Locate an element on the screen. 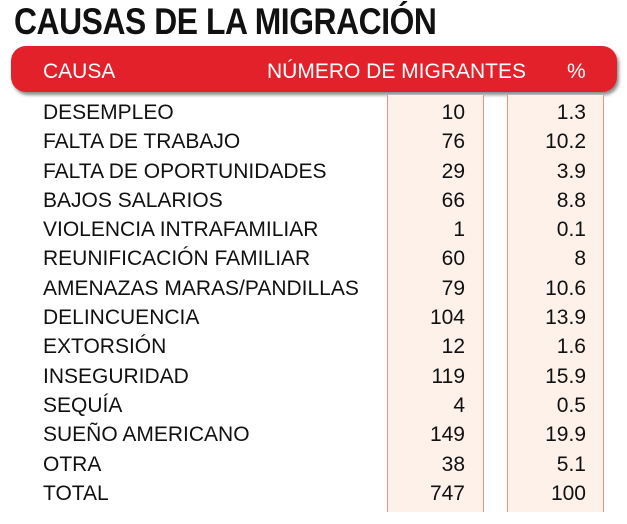 The image size is (627, 524). percent-cell: 8 is located at coordinates (580, 259).